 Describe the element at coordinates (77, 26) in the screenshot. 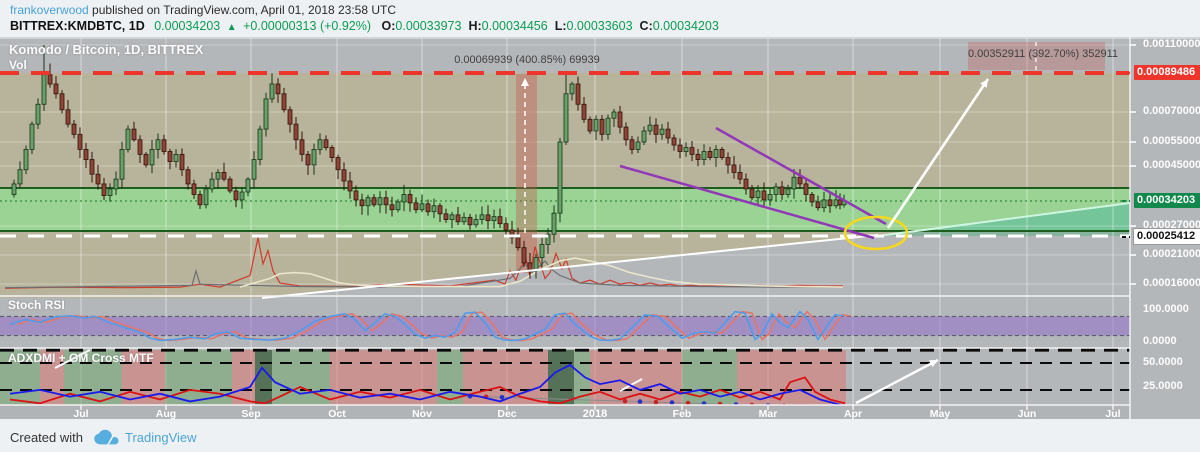

I see `symbol-label: BITTREX:KMDBTC, 1D` at that location.